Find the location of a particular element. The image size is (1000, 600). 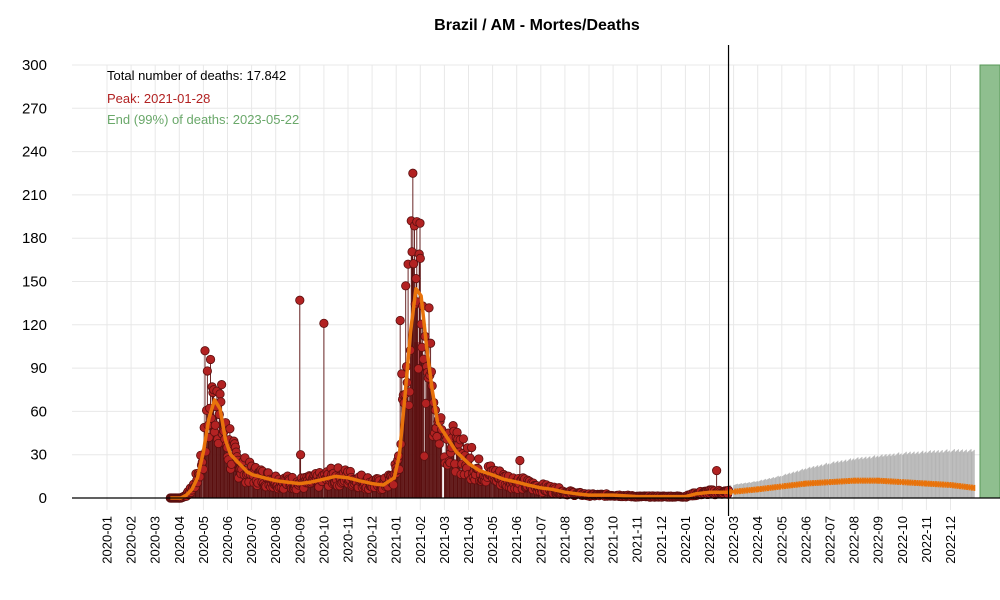

x-tick-label: 2021-03 is located at coordinates (444, 540).